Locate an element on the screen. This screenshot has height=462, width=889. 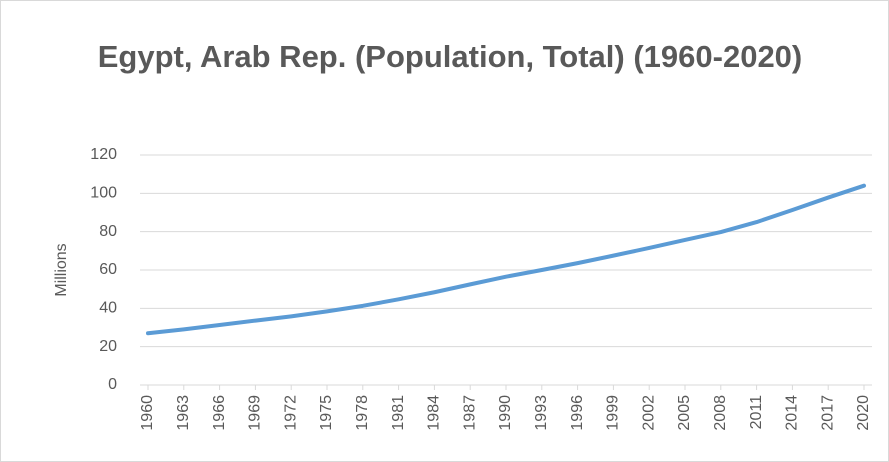
y-tick-label: 0 is located at coordinates (112, 384).